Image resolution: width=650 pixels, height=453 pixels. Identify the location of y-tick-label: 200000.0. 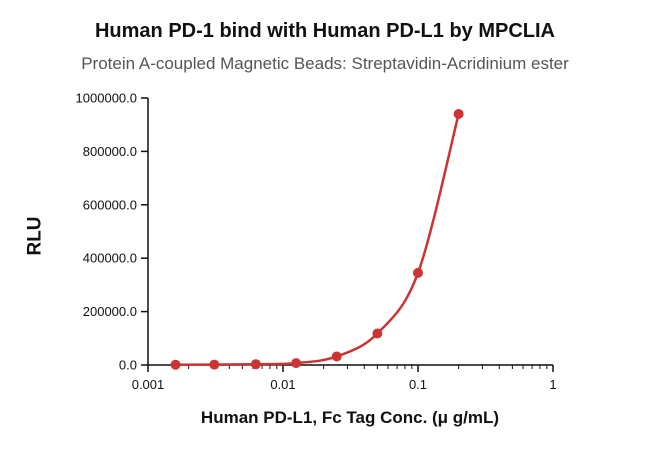
(110, 311).